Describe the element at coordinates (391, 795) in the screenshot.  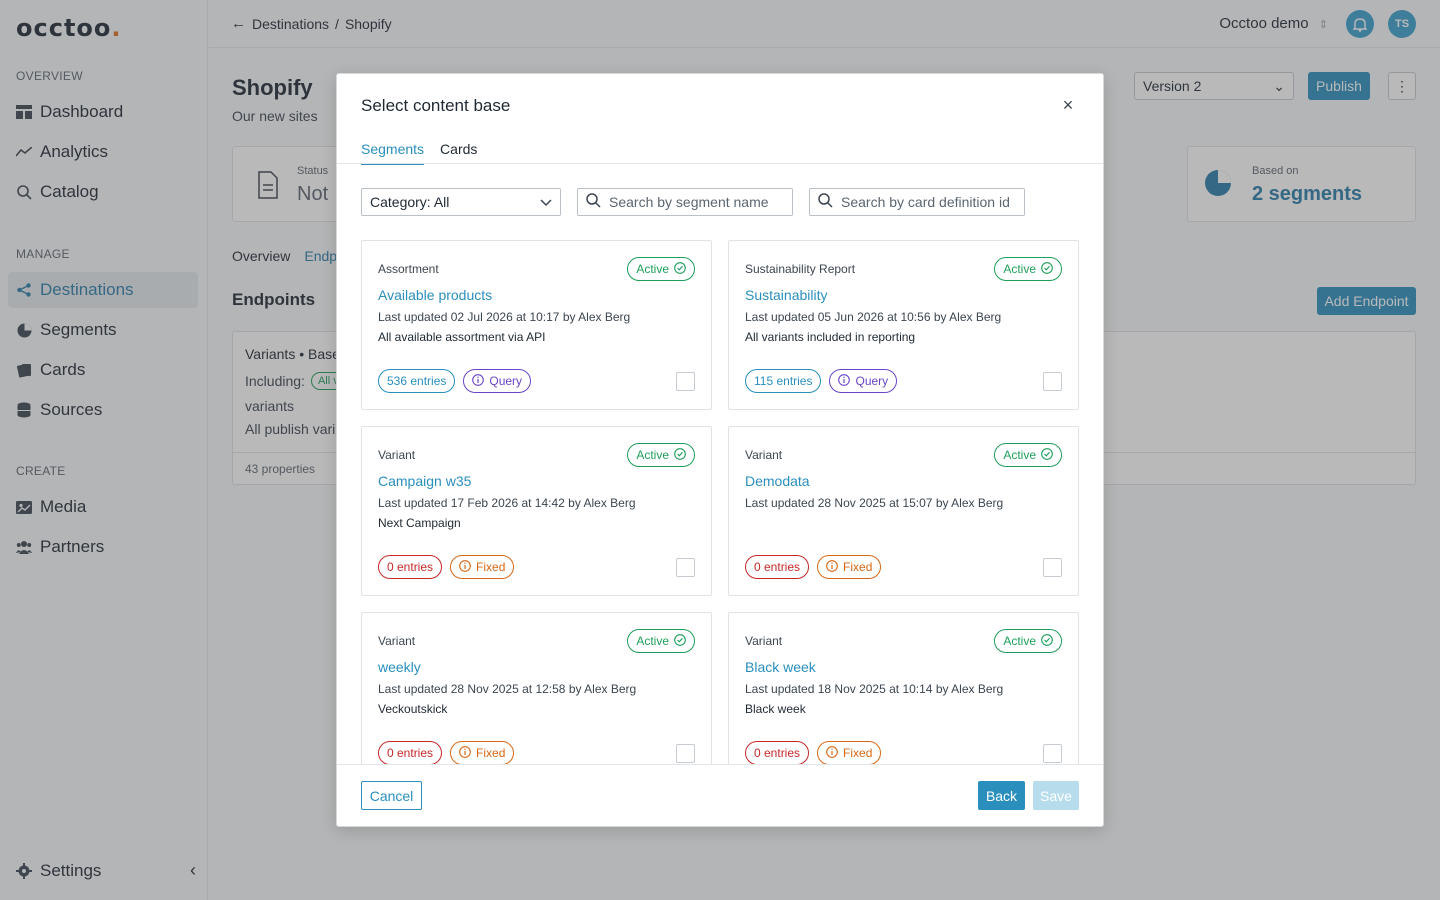
I see `cancel-button: Cancel` at that location.